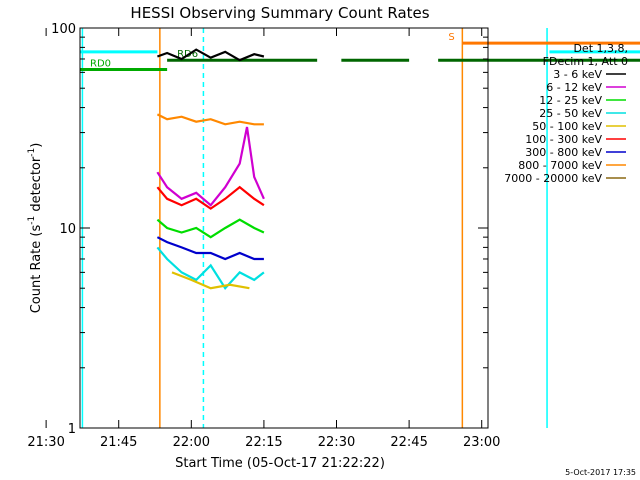  I want to click on legend-label-0: 3 - 6 keV, so click(577, 74).